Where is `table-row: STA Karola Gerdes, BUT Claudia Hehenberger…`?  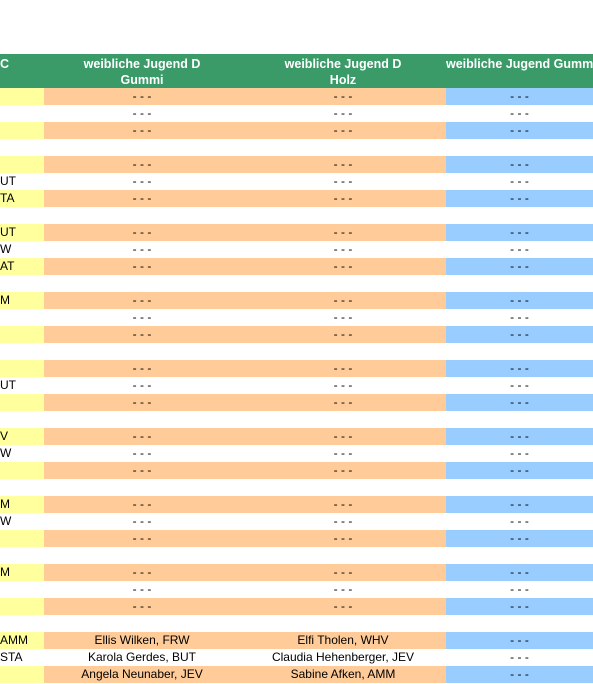 table-row: STA Karola Gerdes, BUT Claudia Hehenberger… is located at coordinates (296, 657).